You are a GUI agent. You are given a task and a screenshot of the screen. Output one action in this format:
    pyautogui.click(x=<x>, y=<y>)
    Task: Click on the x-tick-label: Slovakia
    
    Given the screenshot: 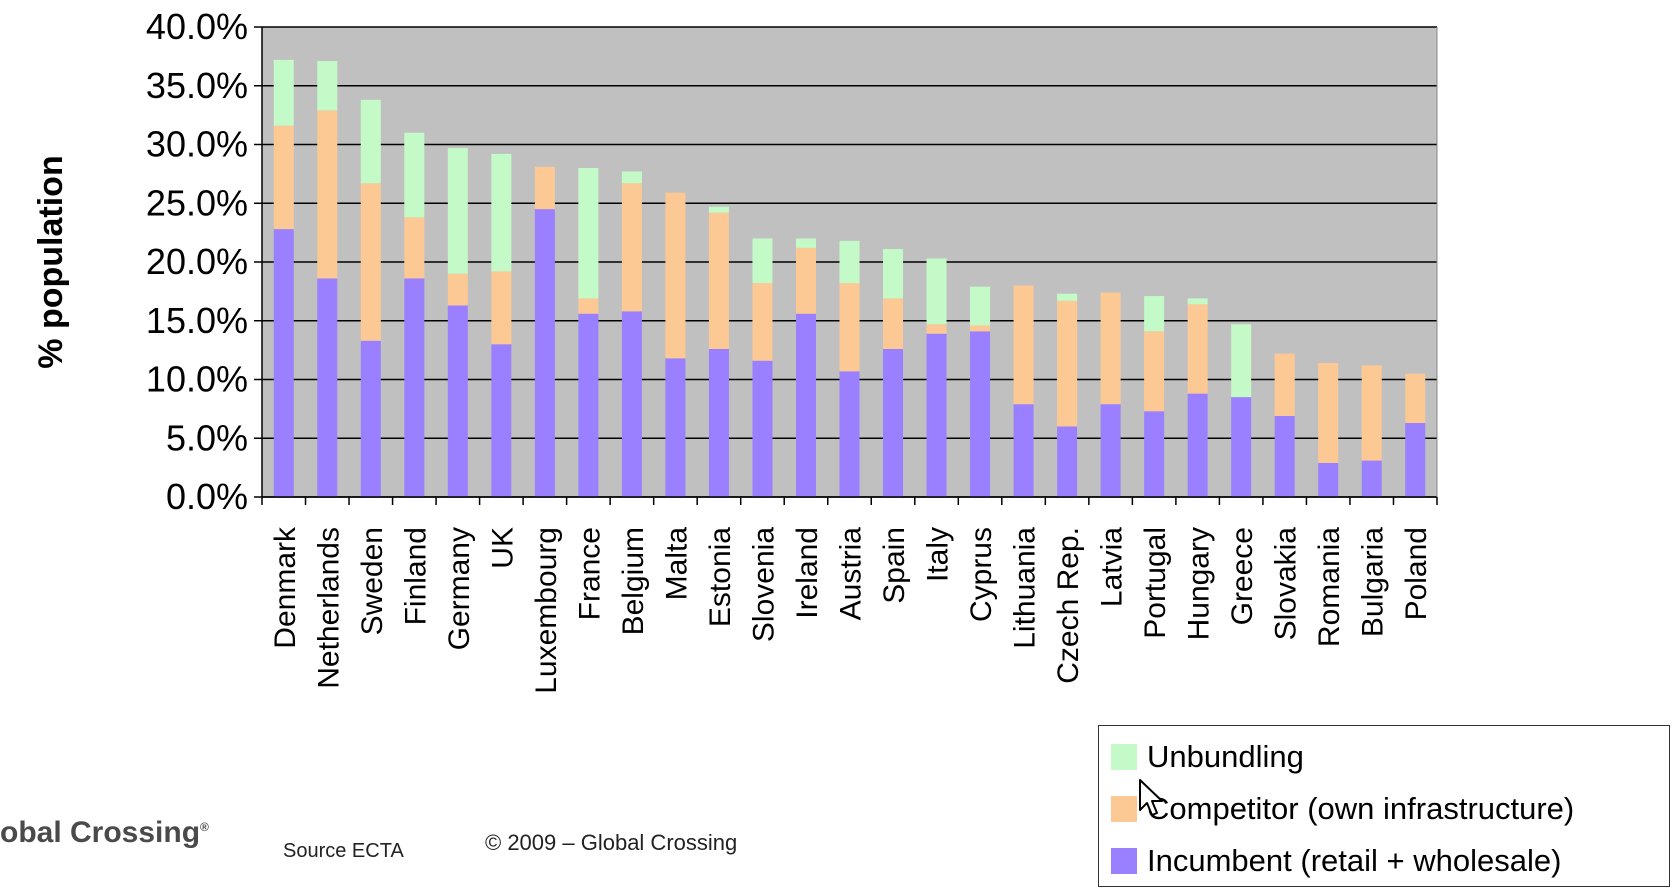 What is the action you would take?
    pyautogui.click(x=1286, y=584)
    